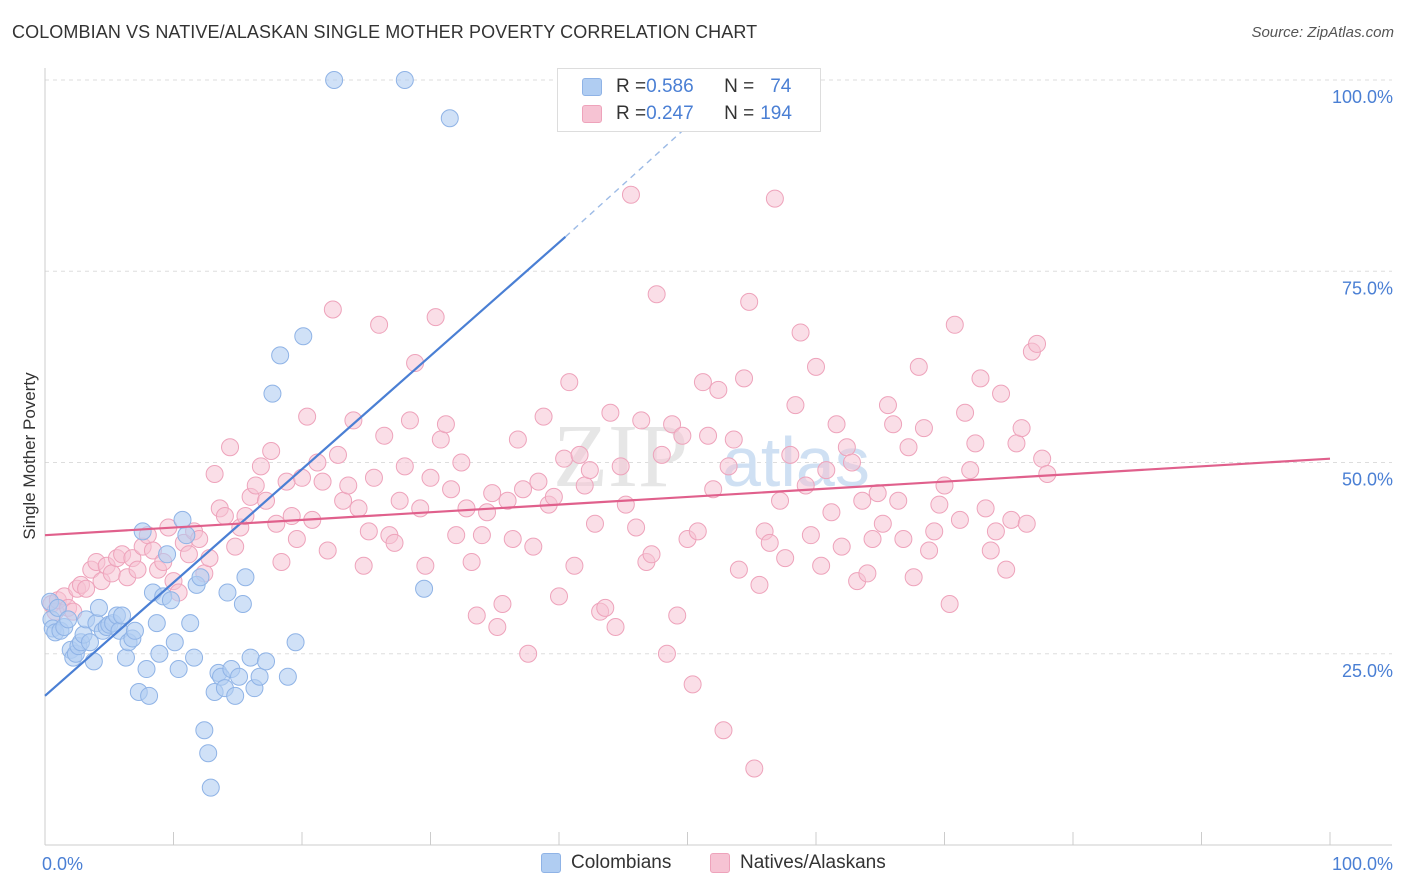 The height and width of the screenshot is (892, 1406). What do you see at coordinates (62, 864) in the screenshot?
I see `x-tick-label-start: 0.0%` at bounding box center [62, 864].